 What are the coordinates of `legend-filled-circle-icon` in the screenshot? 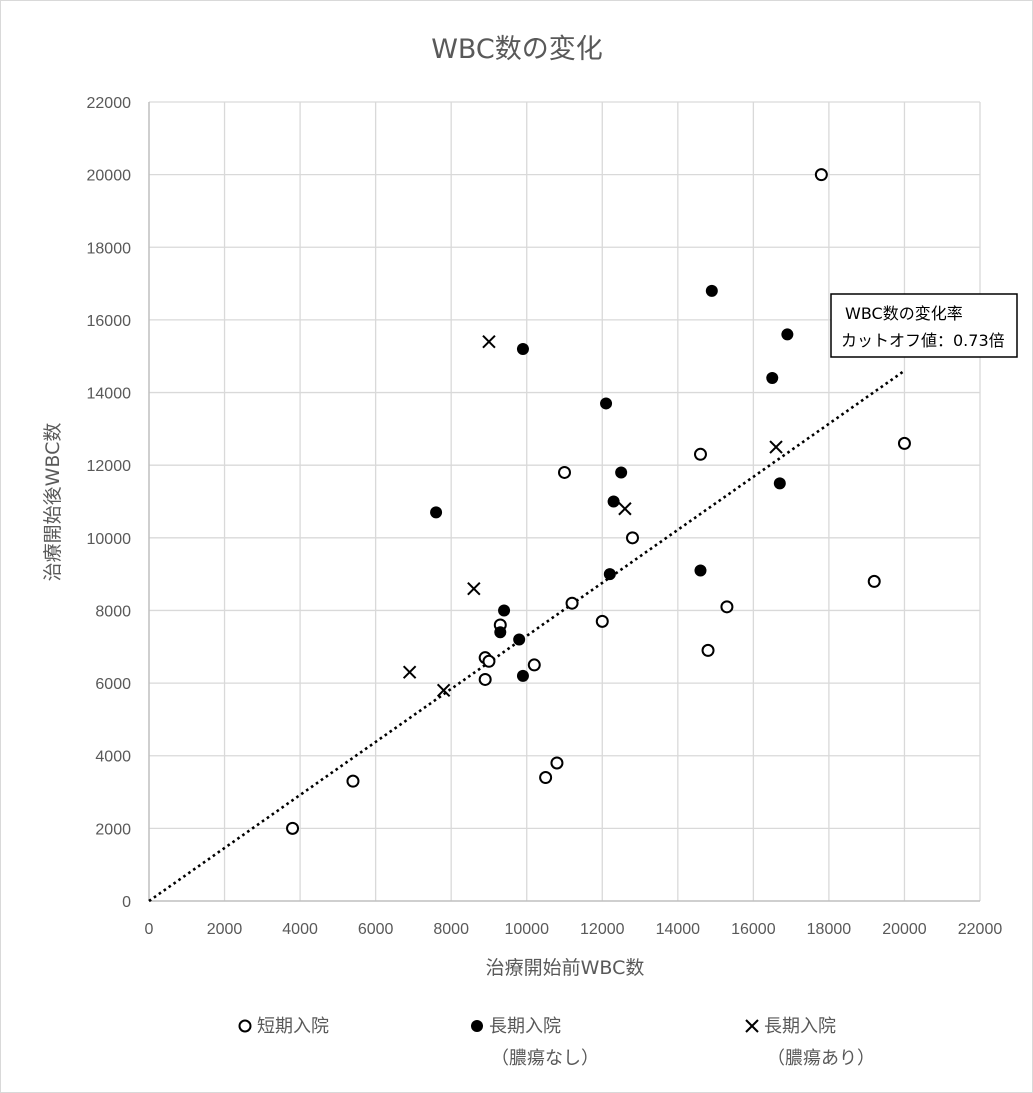 It's located at (477, 1026).